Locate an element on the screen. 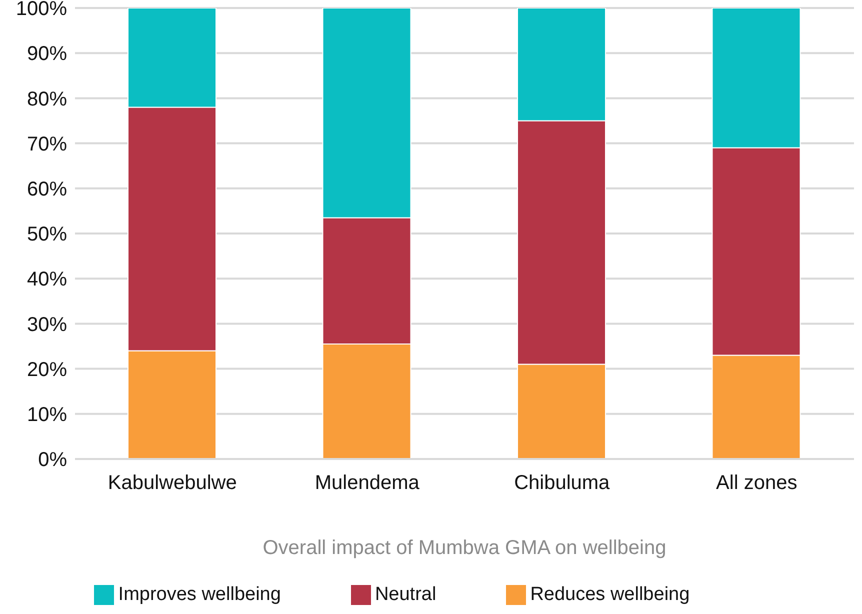  x-tick-label: Chibuluma is located at coordinates (562, 483).